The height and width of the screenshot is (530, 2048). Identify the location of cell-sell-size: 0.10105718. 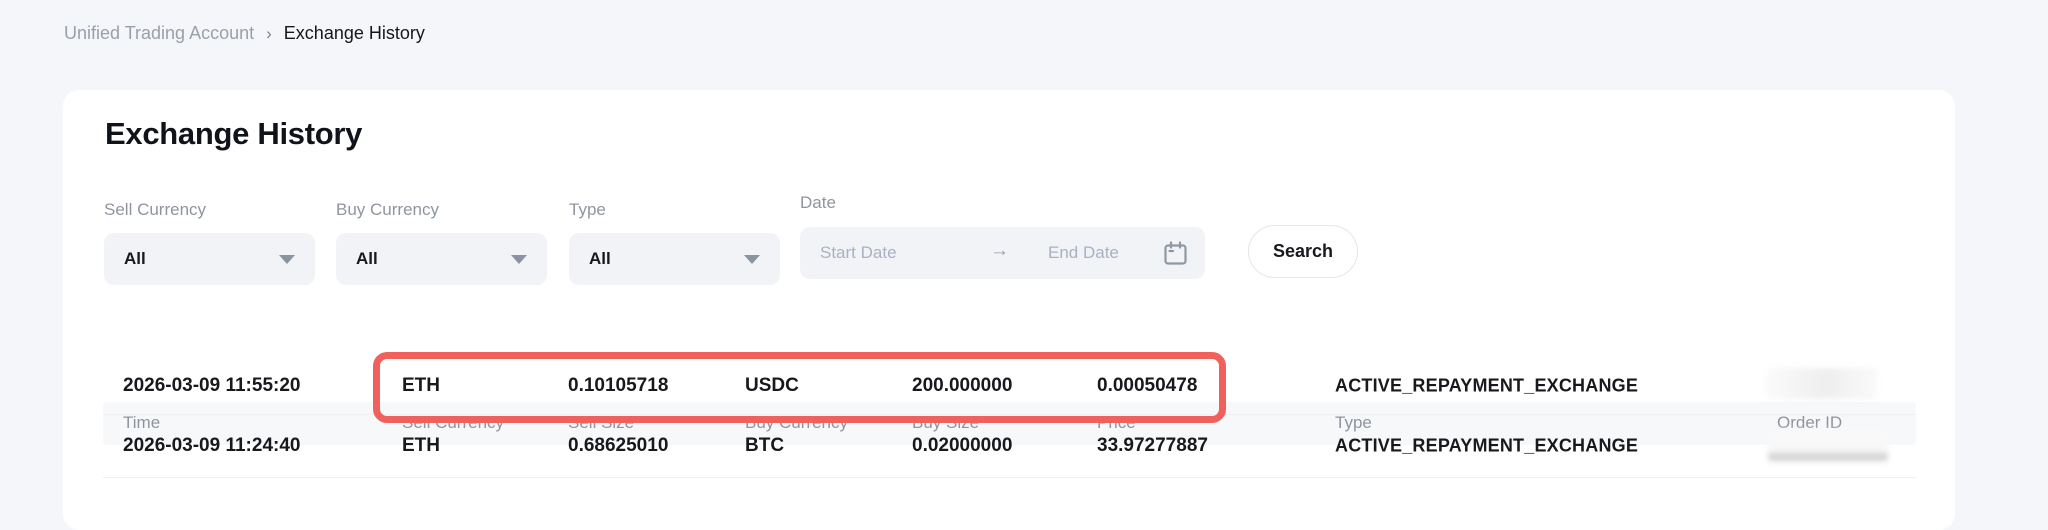
(618, 385).